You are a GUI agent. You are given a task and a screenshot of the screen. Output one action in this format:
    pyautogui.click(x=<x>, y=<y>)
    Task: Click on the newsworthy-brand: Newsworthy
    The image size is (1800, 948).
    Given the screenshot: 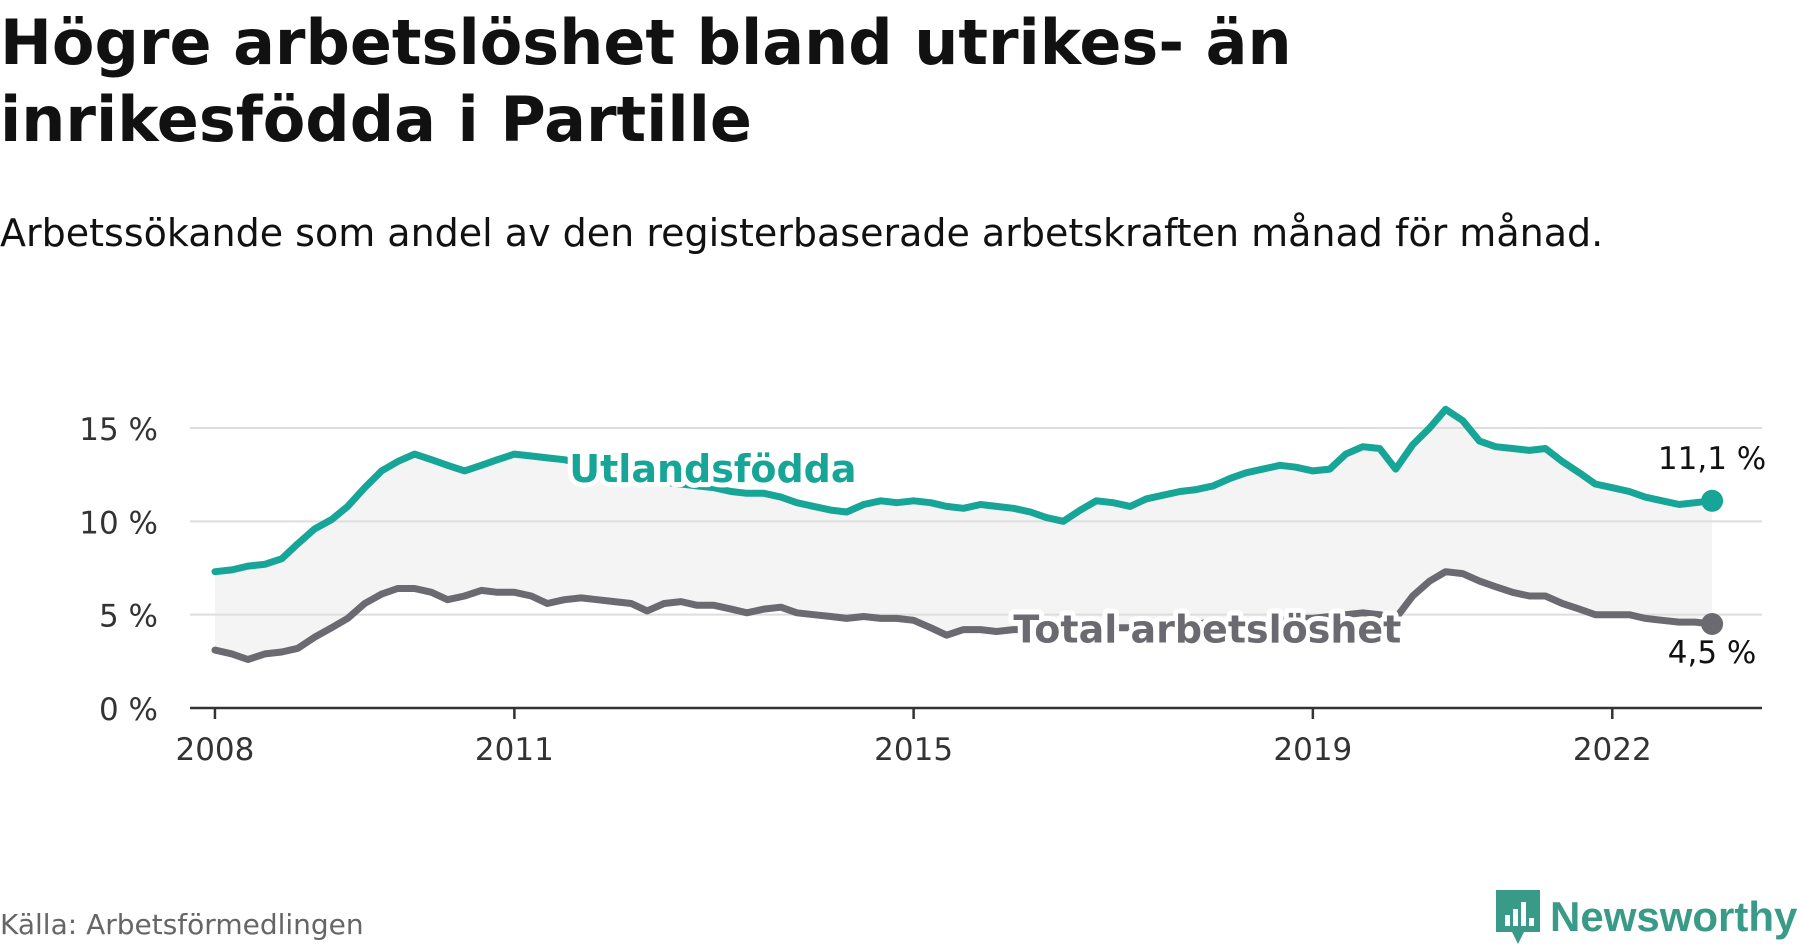 What is the action you would take?
    pyautogui.click(x=1645, y=917)
    